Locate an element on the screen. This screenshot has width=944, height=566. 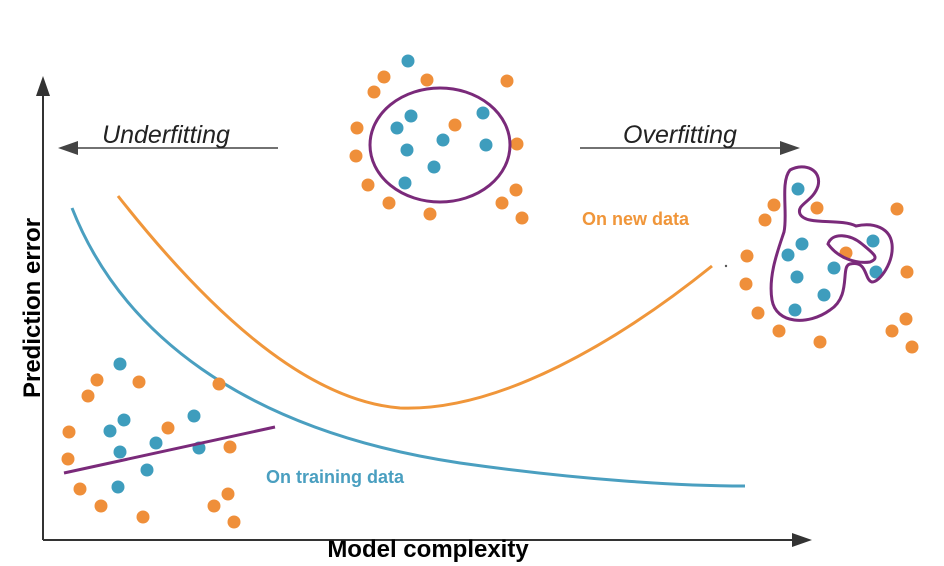
goodfit-points is located at coordinates (439, 139).